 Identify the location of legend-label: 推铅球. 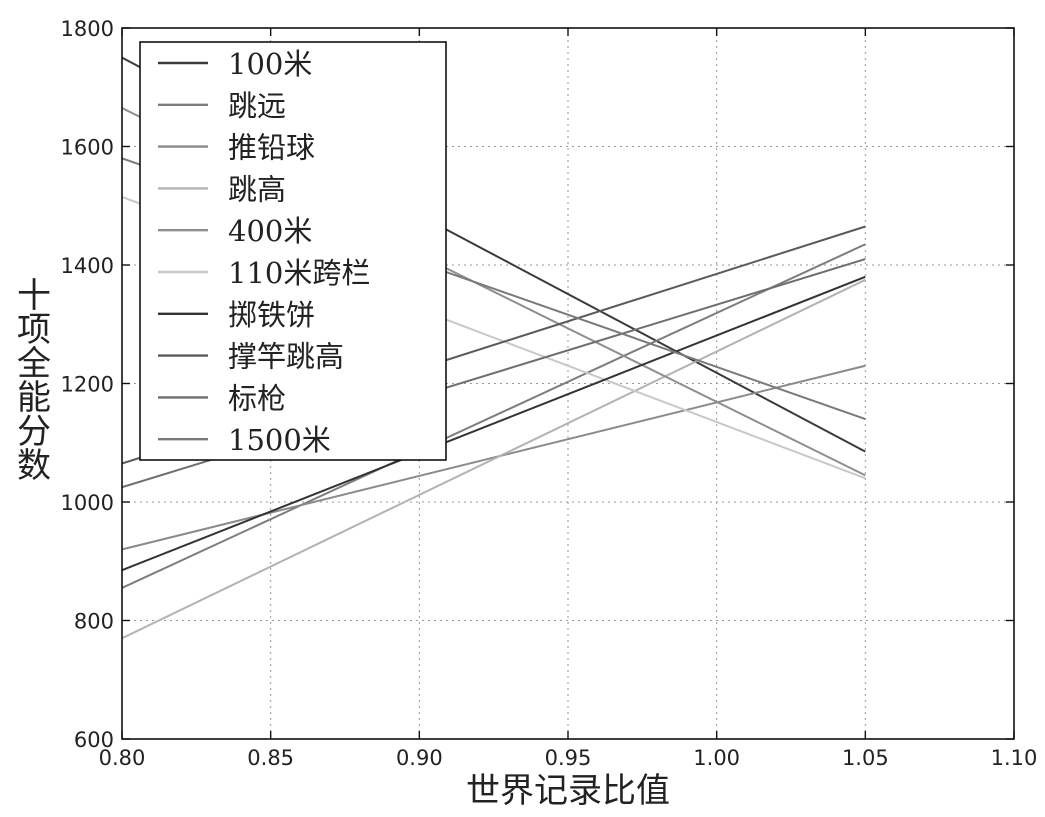
(271, 148).